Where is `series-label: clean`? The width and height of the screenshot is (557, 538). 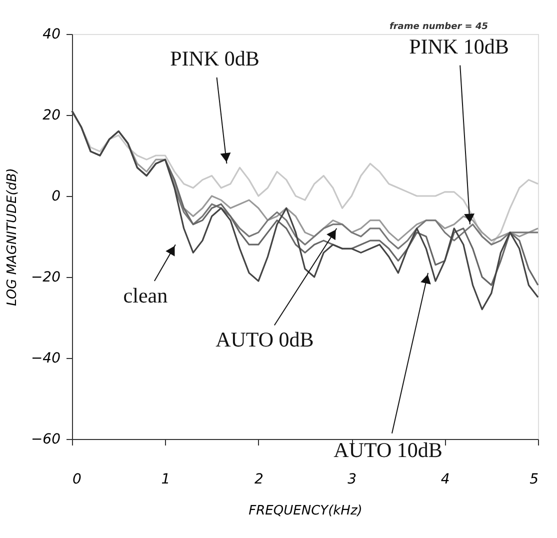
series-label: clean is located at coordinates (145, 296).